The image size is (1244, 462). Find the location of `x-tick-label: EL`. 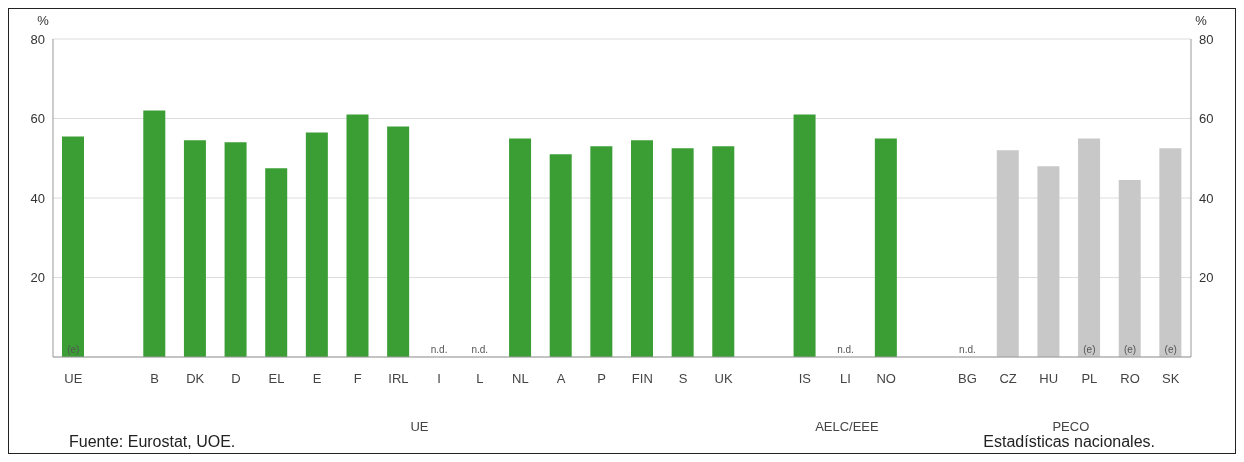

x-tick-label: EL is located at coordinates (276, 378).